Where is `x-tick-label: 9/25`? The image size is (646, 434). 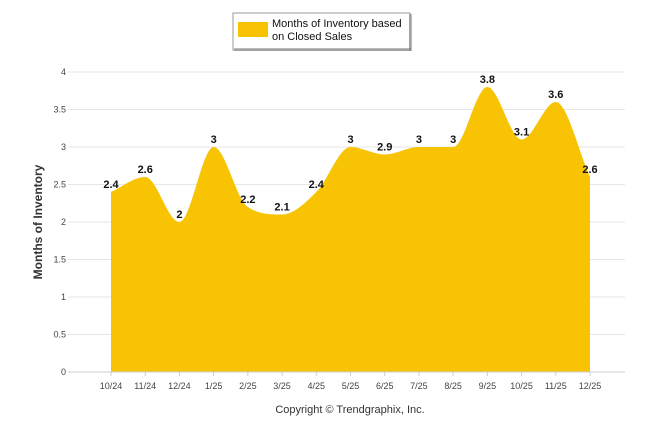
x-tick-label: 9/25 is located at coordinates (488, 386).